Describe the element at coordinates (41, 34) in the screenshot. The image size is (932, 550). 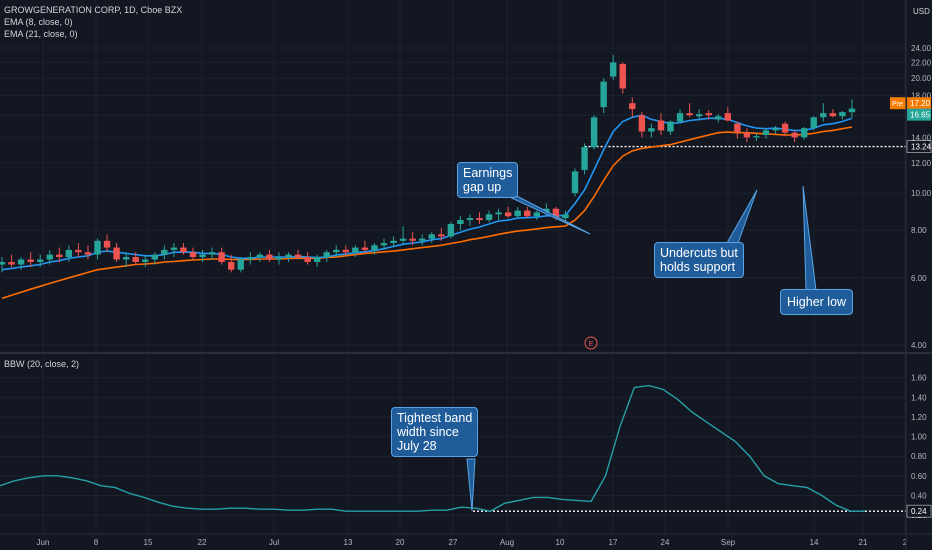
I see `ema21-legend: EMA (21, close, 0)` at that location.